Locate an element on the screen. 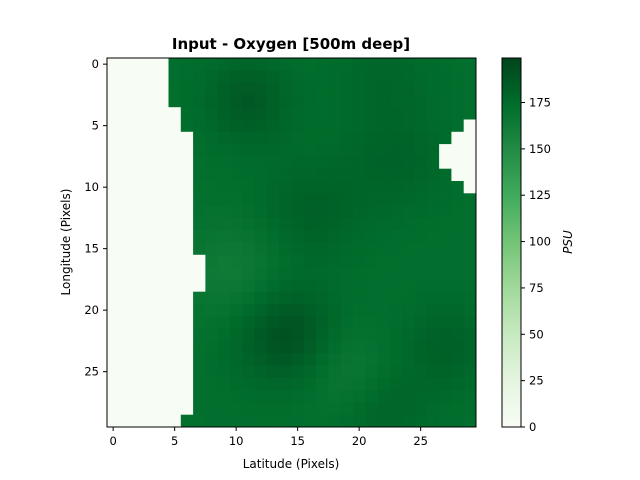 The height and width of the screenshot is (480, 640). x-tick-label: 15 is located at coordinates (297, 441).